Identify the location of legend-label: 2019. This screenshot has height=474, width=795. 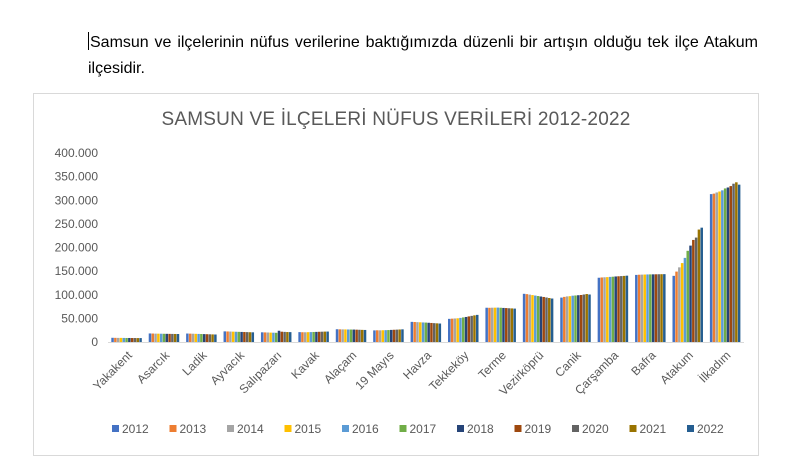
(538, 429).